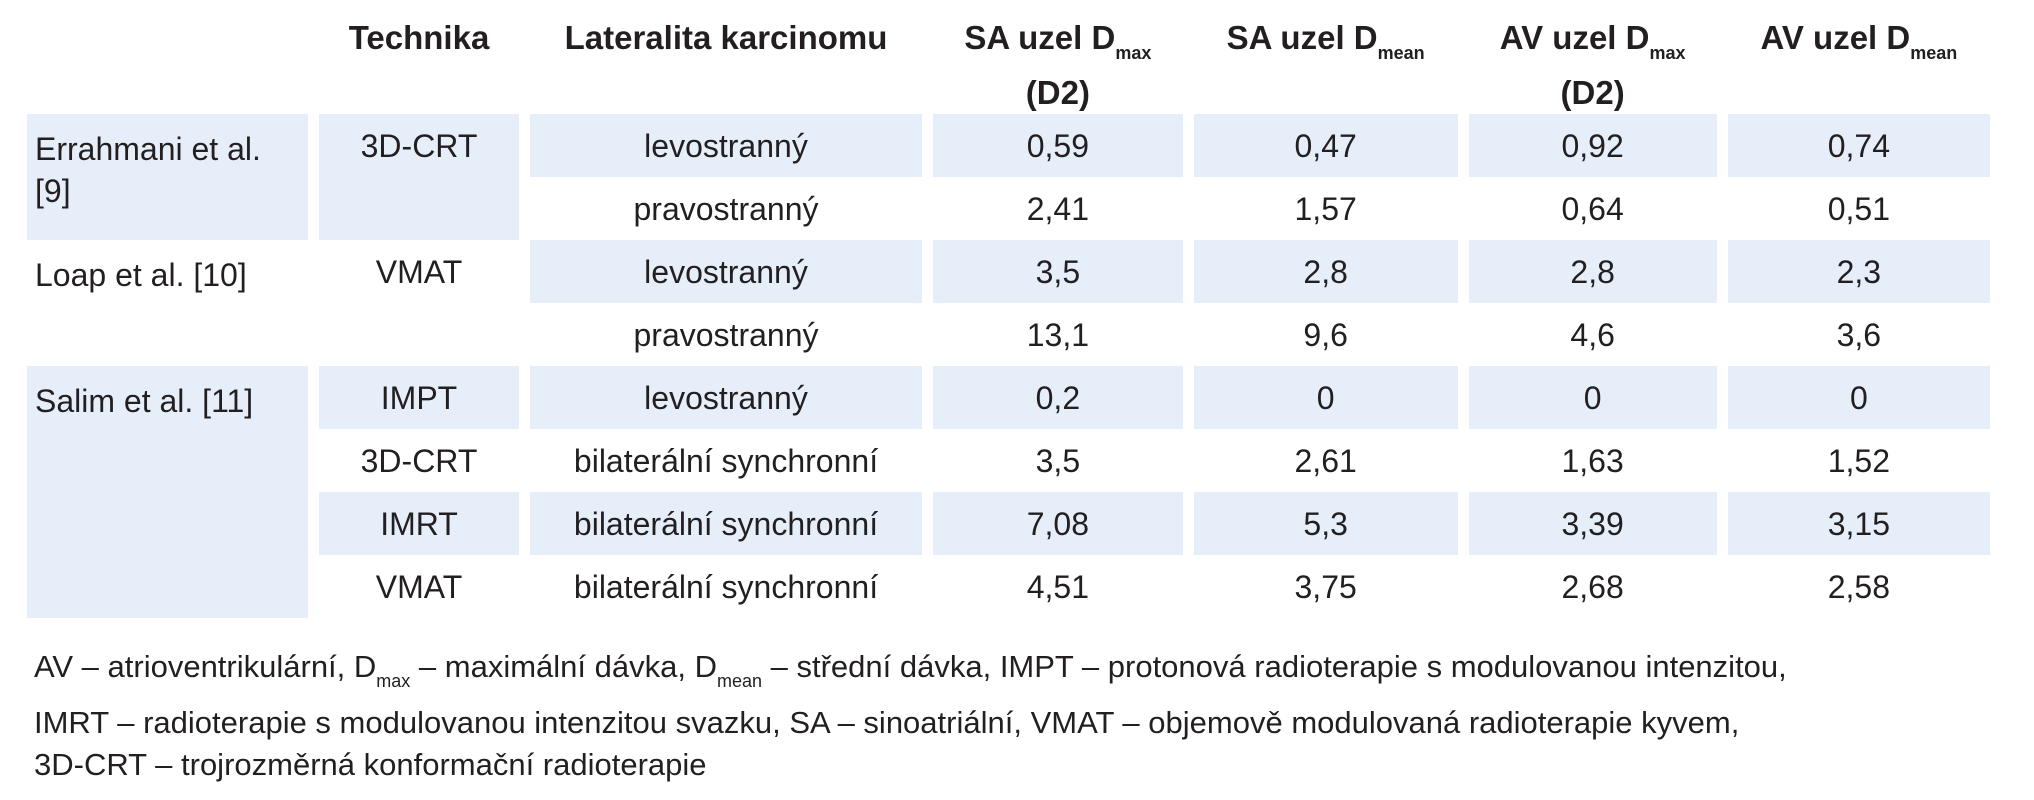 The height and width of the screenshot is (800, 2034). I want to click on header-author, so click(167, 66).